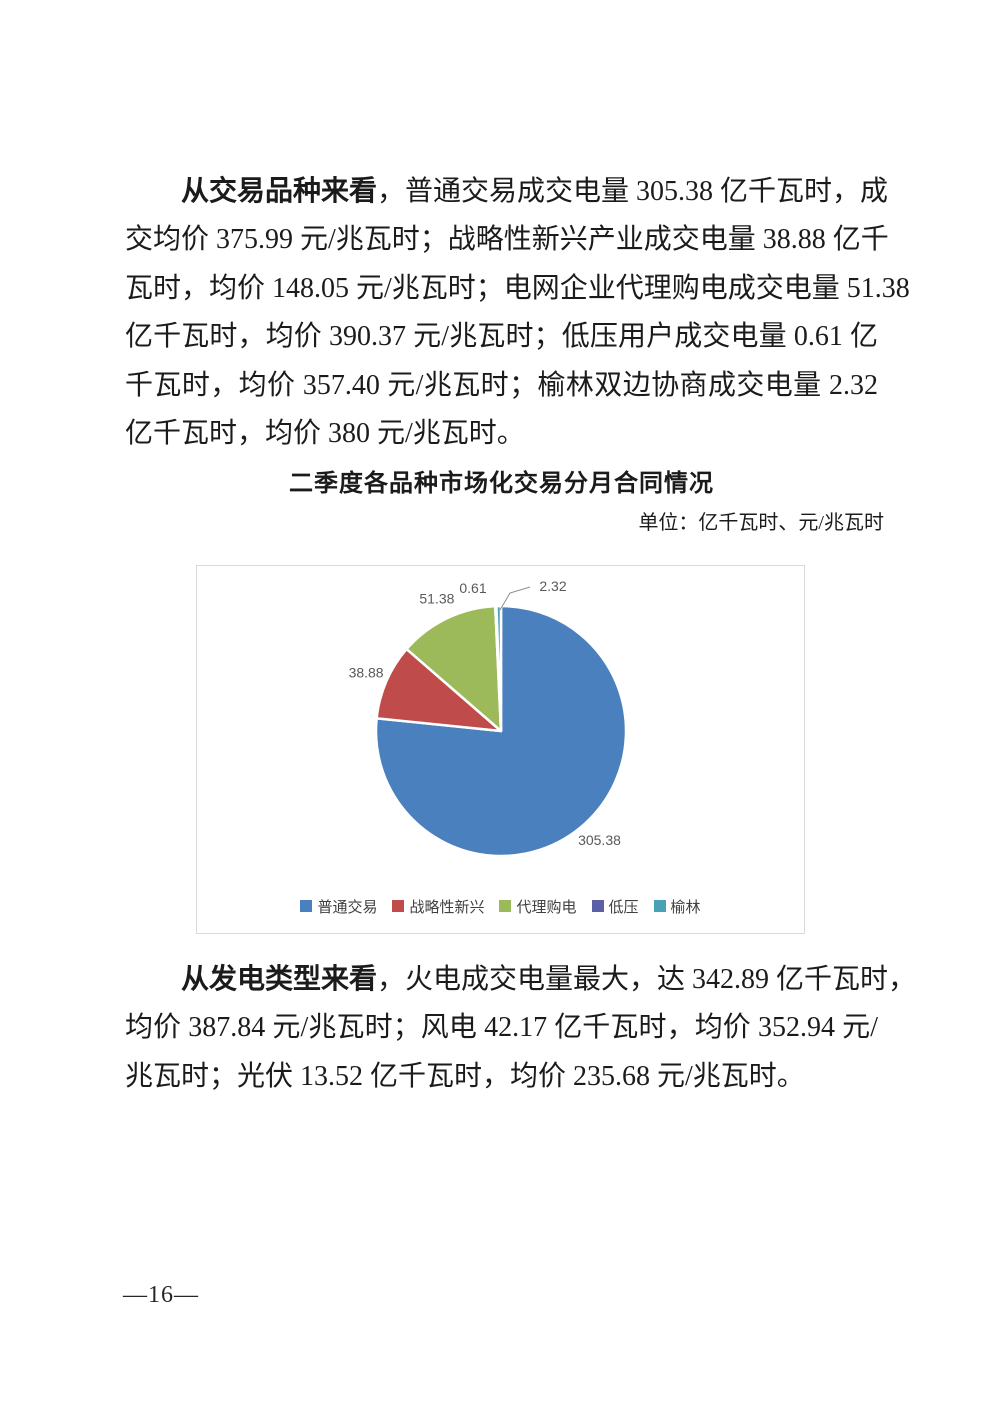  I want to click on paragraph-line: 亿千瓦时，均价 390.37 元/兆瓦时；低压用户成交电量 0.61 亿, so click(501, 337).